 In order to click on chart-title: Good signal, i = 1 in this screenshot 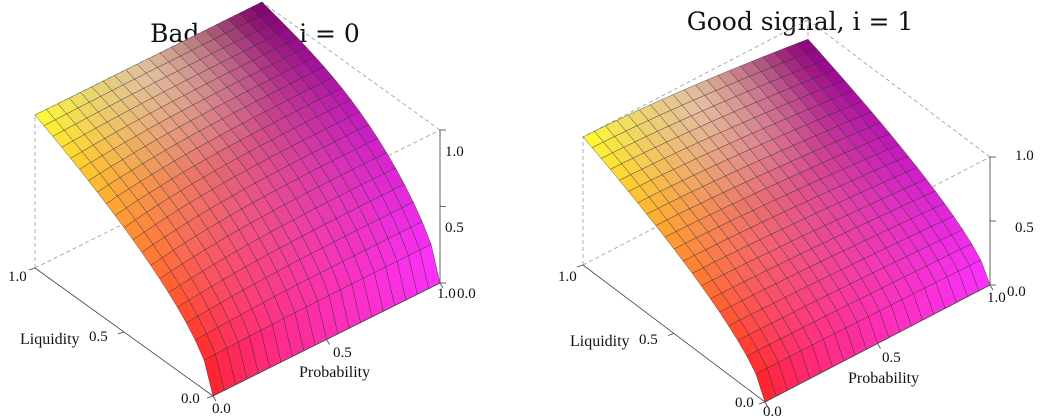, I will do `click(800, 21)`.